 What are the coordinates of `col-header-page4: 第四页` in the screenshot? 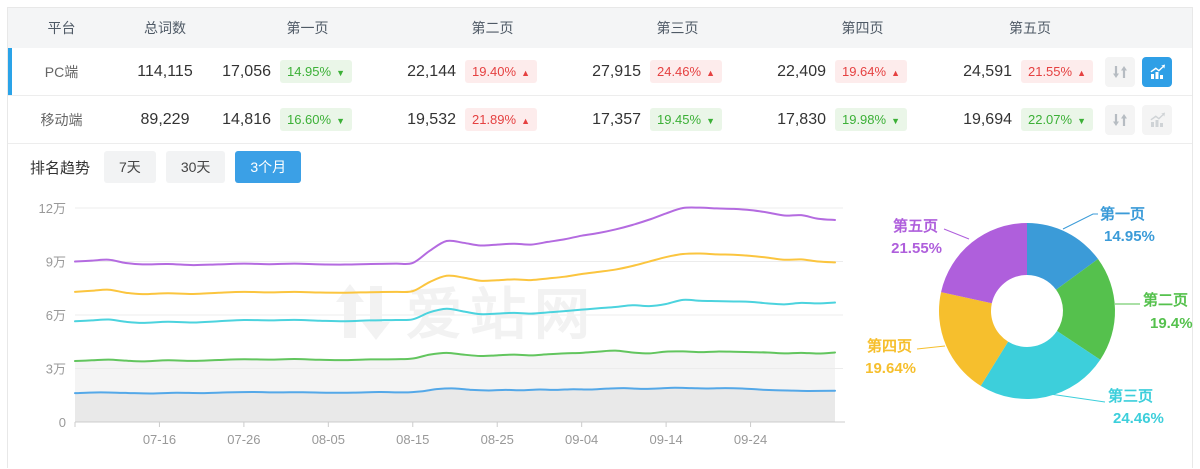 It's located at (862, 28).